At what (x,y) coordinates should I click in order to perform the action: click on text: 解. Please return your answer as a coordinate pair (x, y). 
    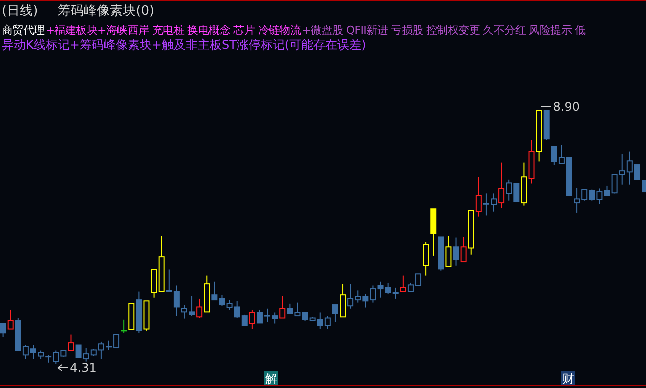
    Looking at the image, I should click on (271, 379).